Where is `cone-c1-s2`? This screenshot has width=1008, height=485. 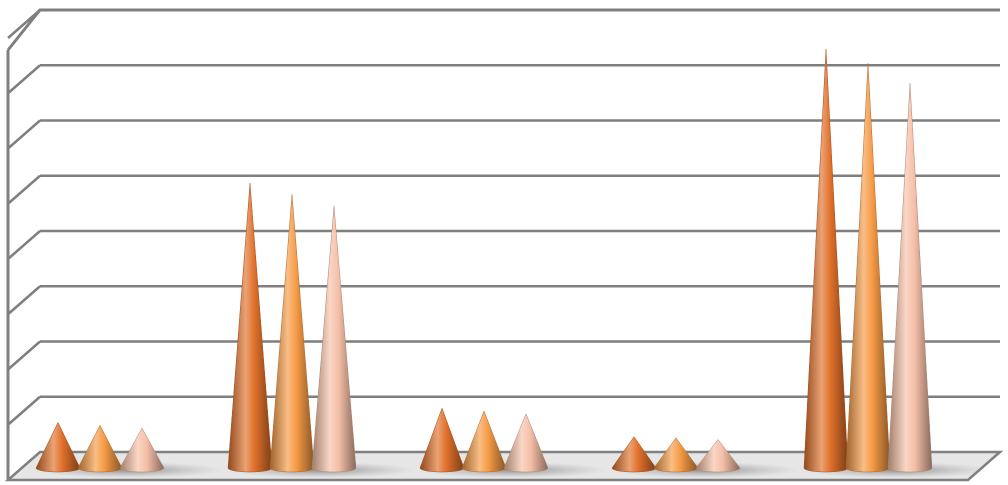 cone-c1-s2 is located at coordinates (100, 448).